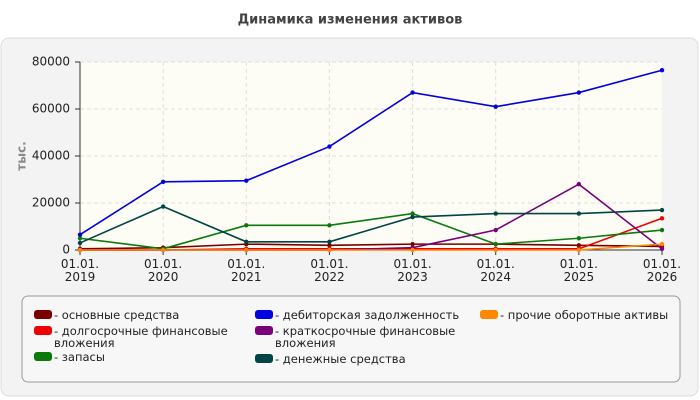 This screenshot has height=400, width=700. I want to click on chart-title: Динамика изменения активов, so click(350, 20).